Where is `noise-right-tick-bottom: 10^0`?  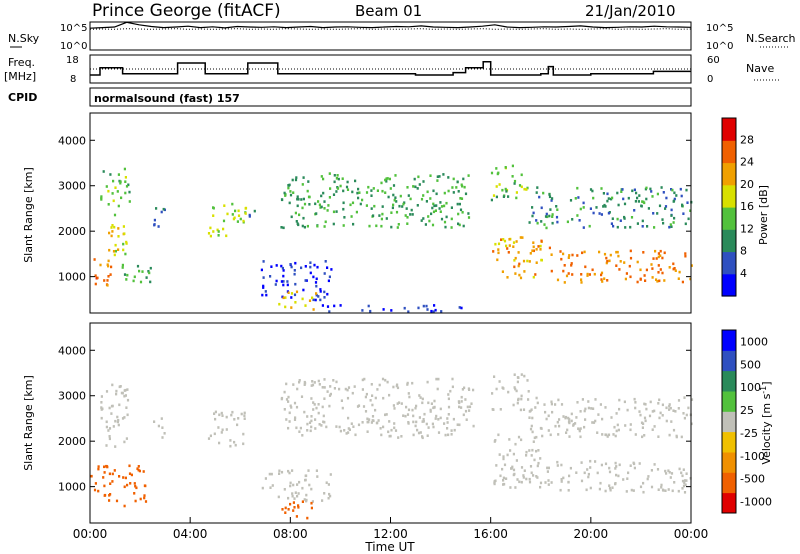
noise-right-tick-bottom: 10^0 is located at coordinates (719, 46).